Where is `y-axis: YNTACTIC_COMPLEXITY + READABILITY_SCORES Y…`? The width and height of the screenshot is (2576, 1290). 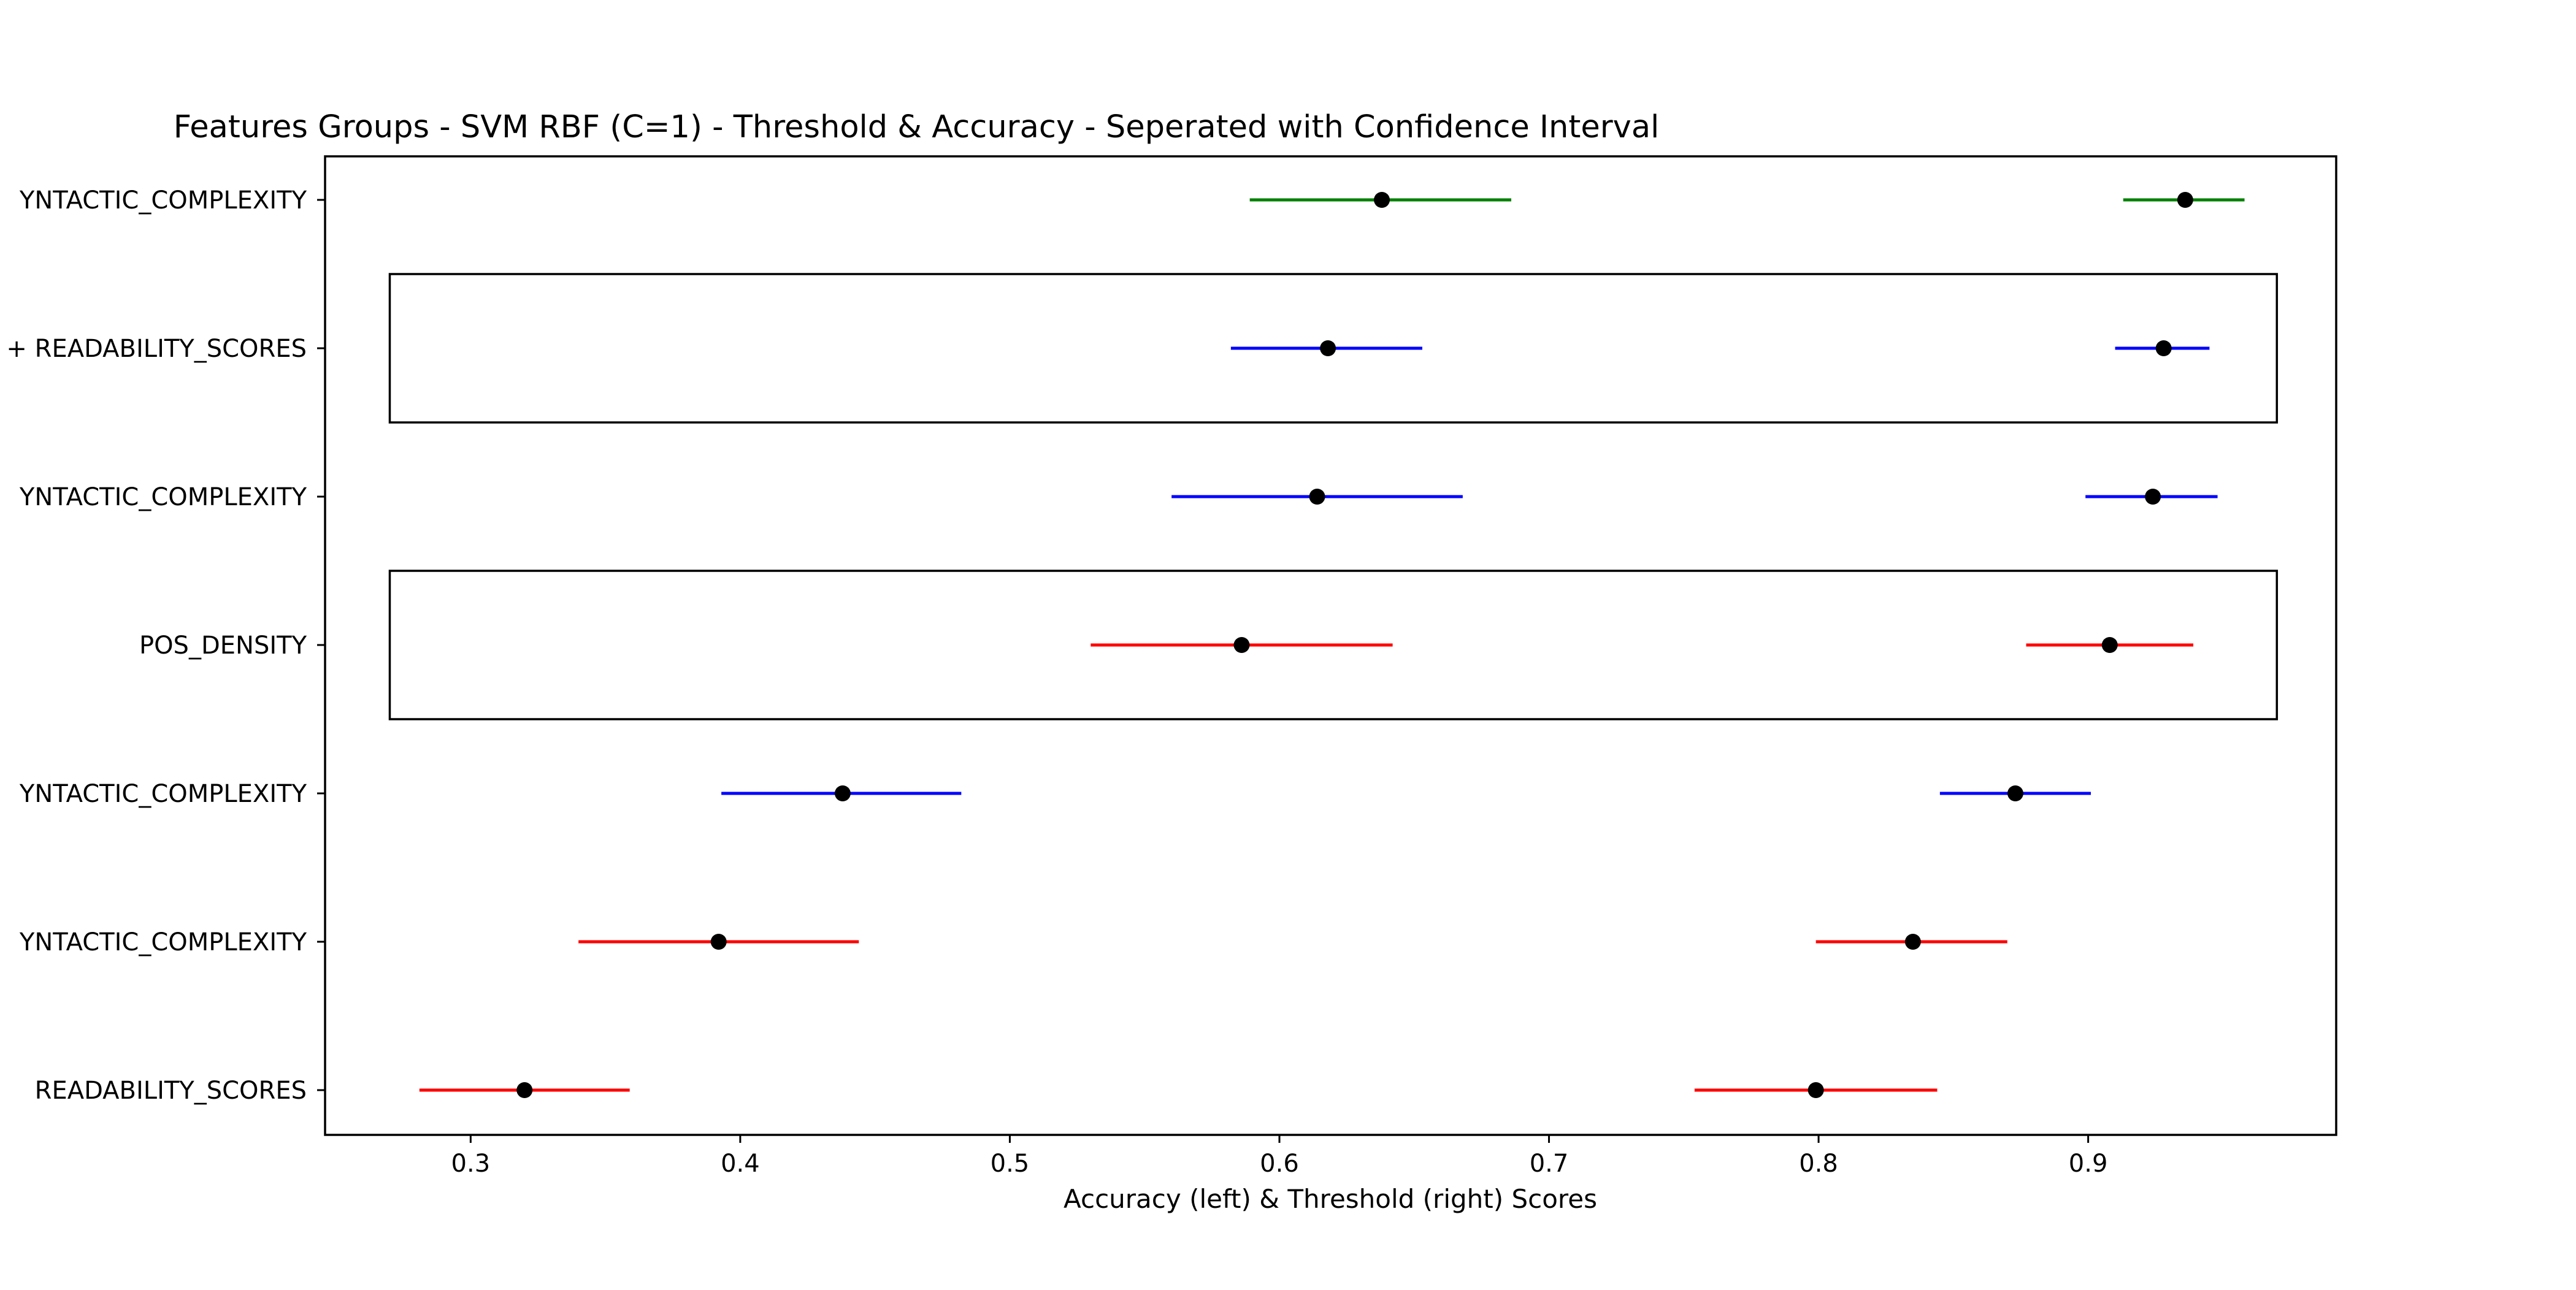 y-axis: YNTACTIC_COMPLEXITY + READABILITY_SCORES Y… is located at coordinates (165, 645).